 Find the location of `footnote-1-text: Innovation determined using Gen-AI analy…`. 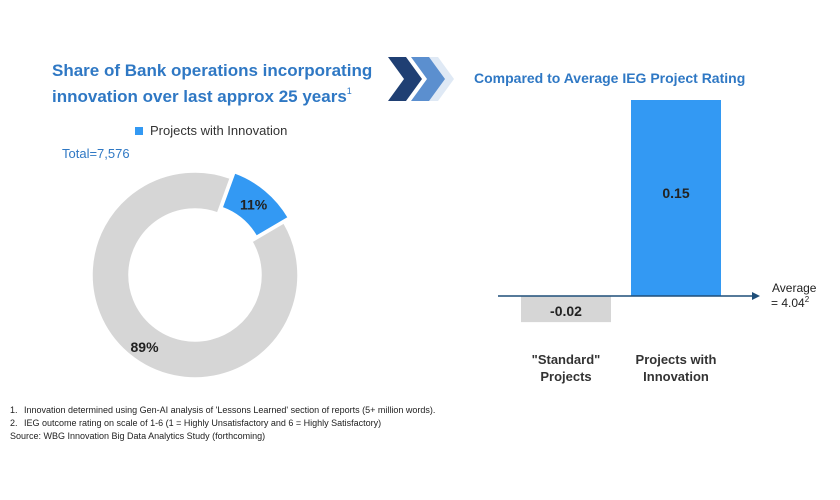

footnote-1-text: Innovation determined using Gen-AI analy… is located at coordinates (230, 410).